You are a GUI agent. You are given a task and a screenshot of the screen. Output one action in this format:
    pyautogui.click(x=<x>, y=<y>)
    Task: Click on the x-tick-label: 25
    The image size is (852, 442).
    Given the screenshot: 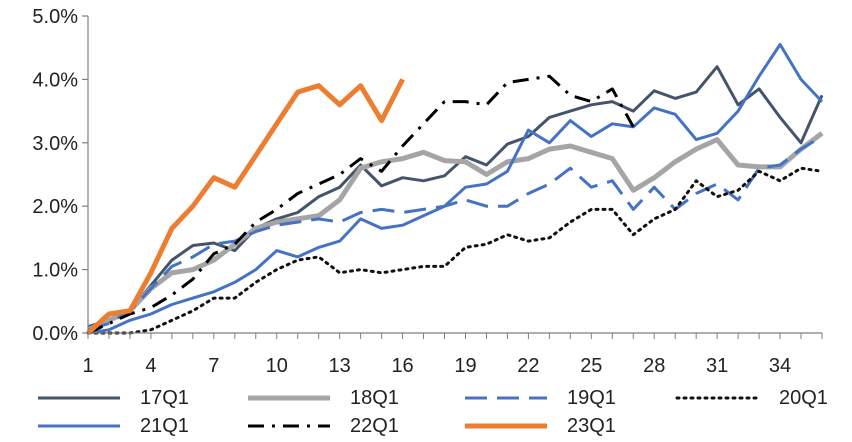 What is the action you would take?
    pyautogui.click(x=591, y=366)
    